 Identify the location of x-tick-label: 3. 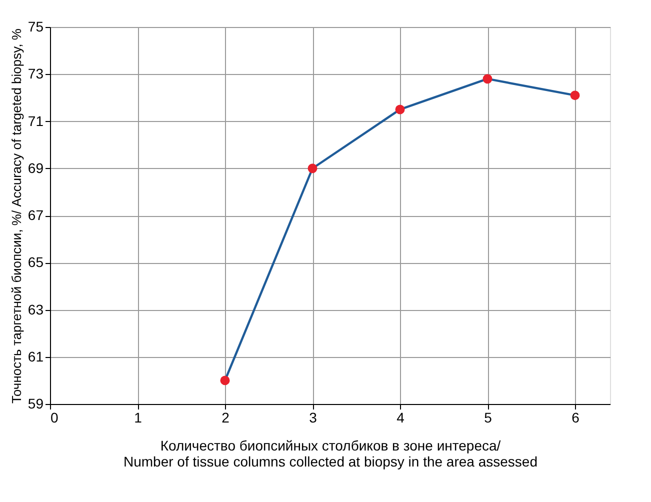
(313, 418).